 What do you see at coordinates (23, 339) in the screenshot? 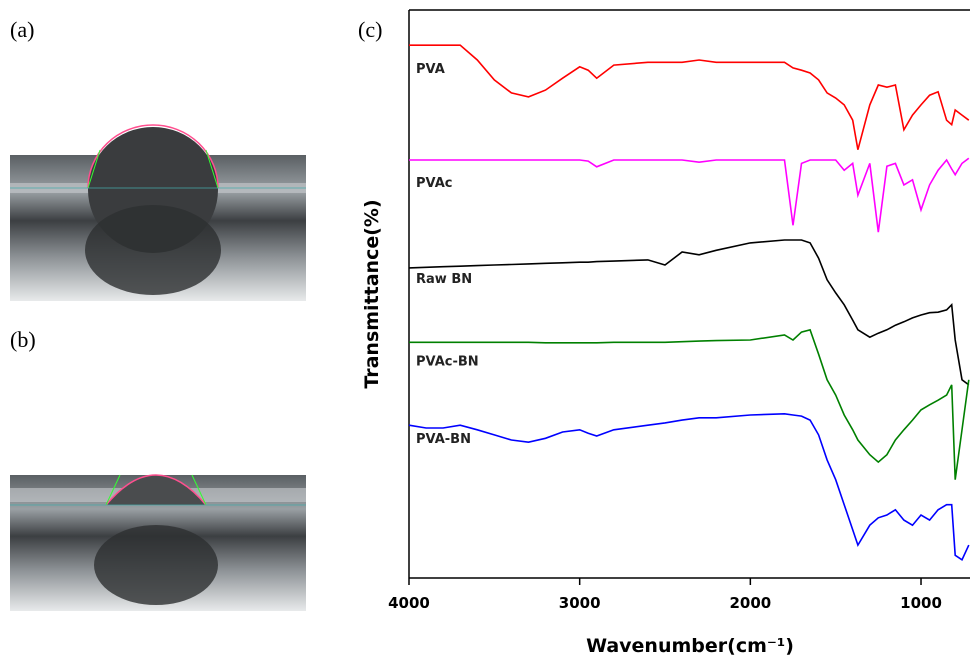
I see `panel-label: (b)` at bounding box center [23, 339].